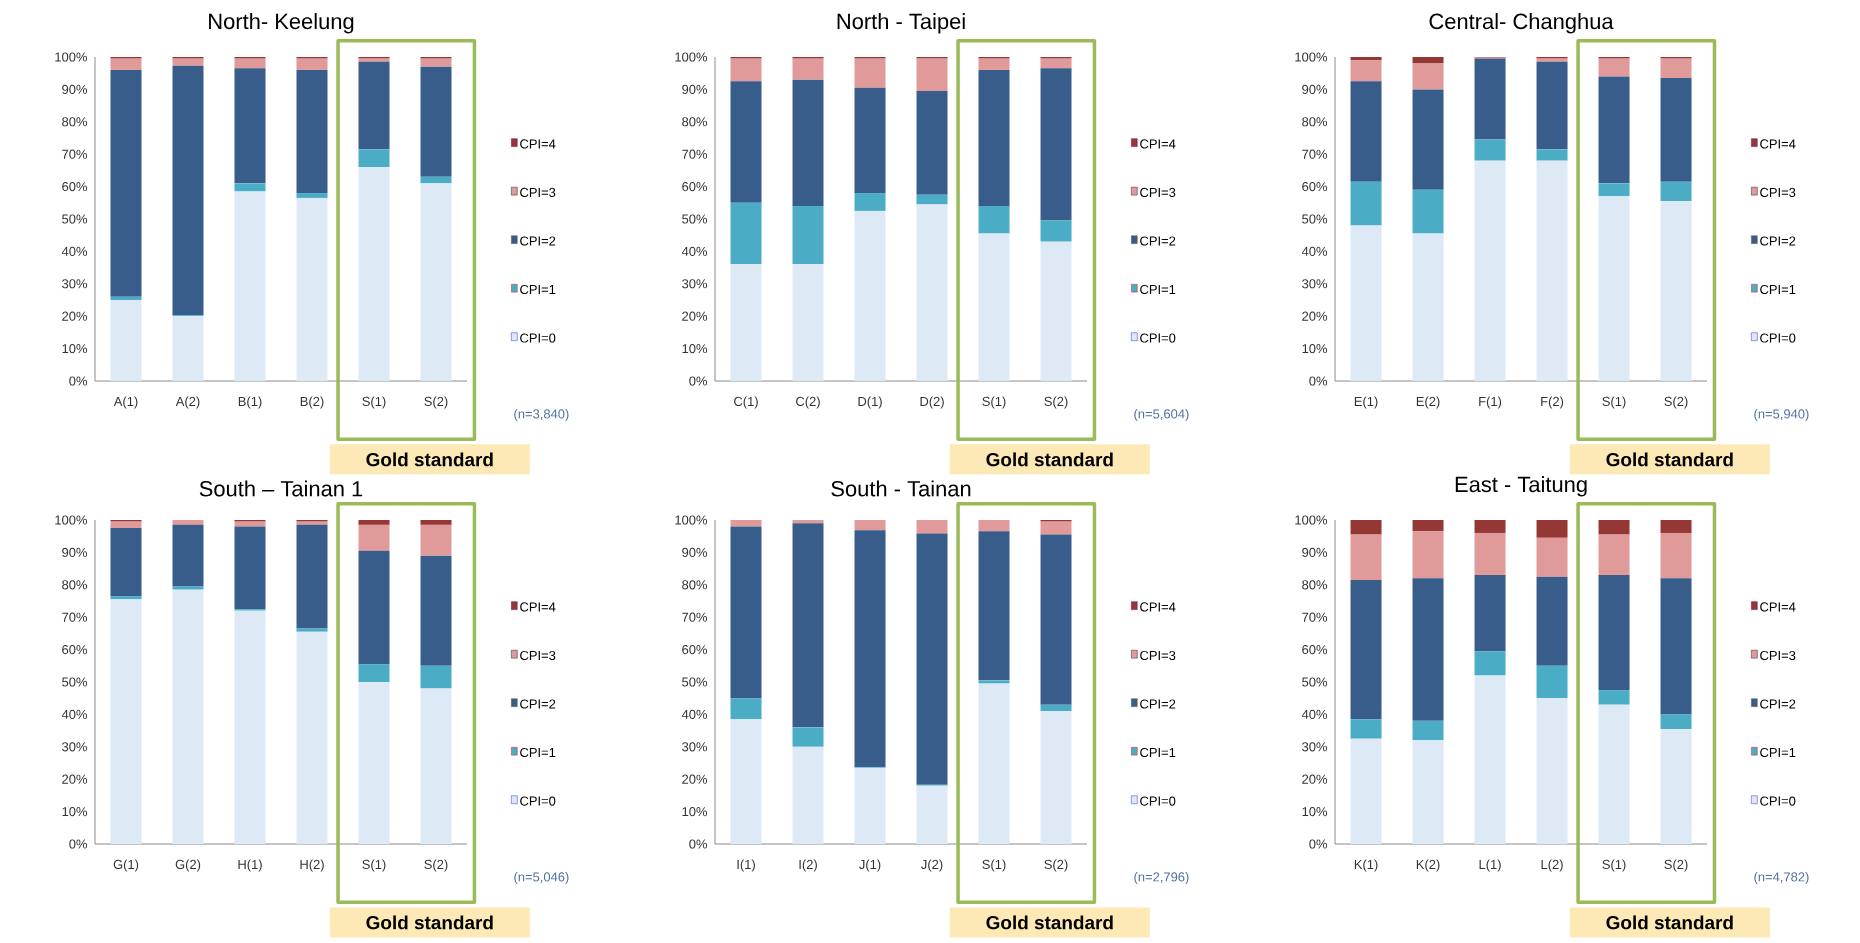 The height and width of the screenshot is (943, 1860). I want to click on y-tick-label: 100%, so click(691, 520).